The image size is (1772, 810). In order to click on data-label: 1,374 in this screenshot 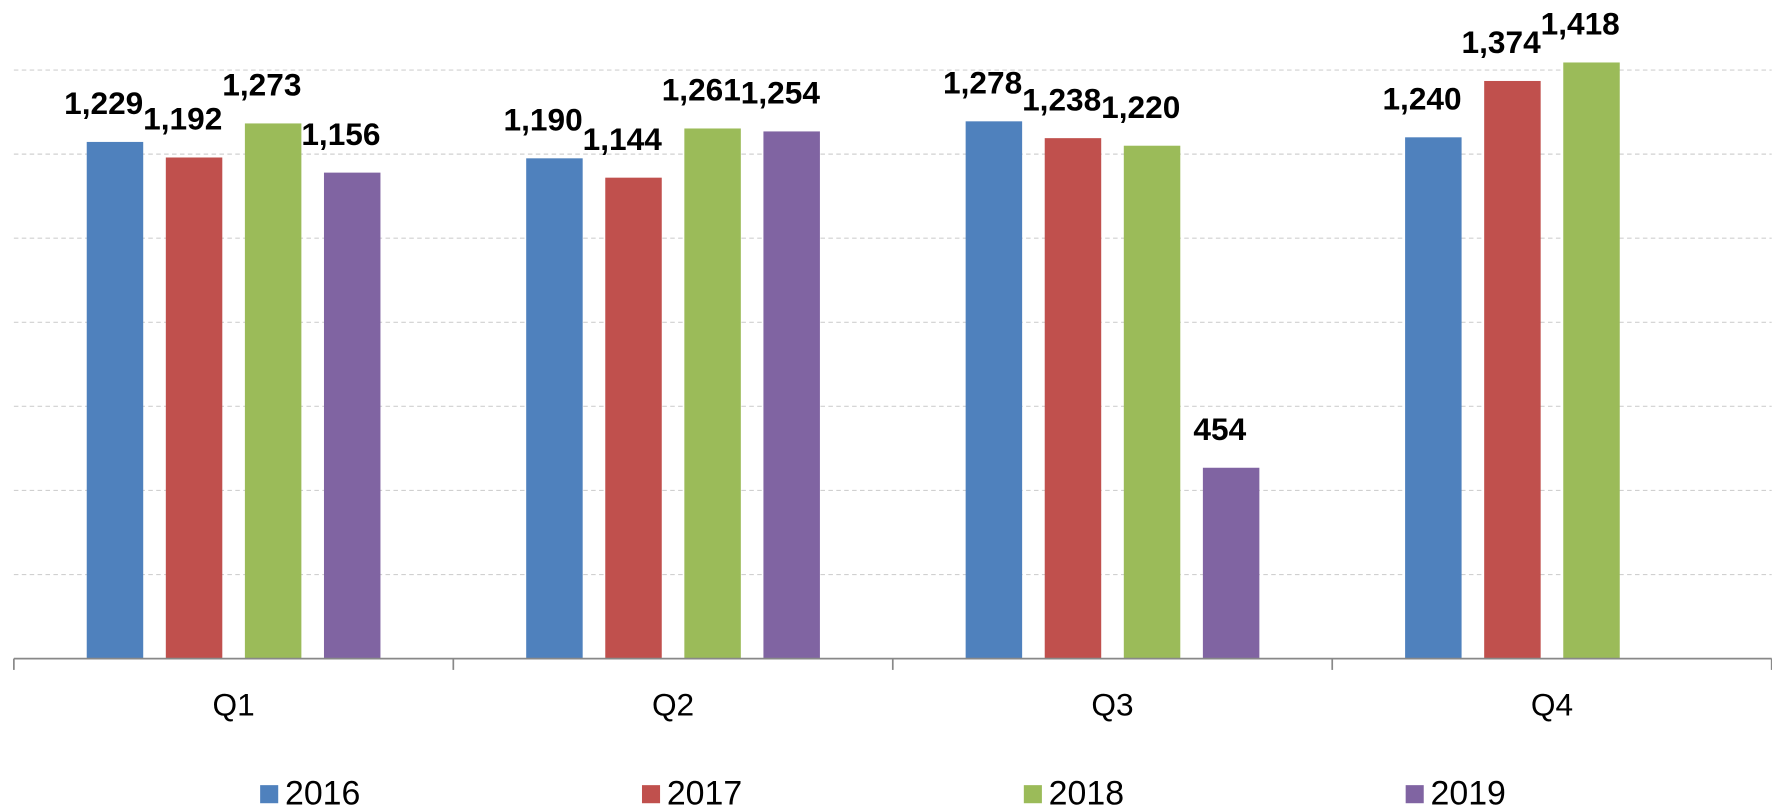, I will do `click(1502, 42)`.